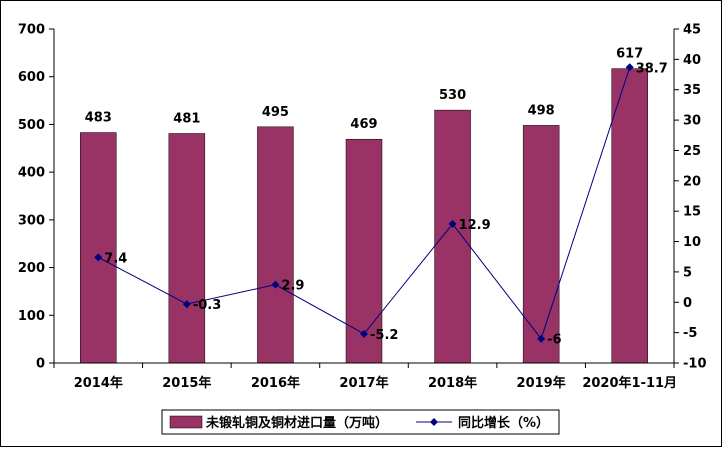 The image size is (722, 452). Describe the element at coordinates (363, 124) in the screenshot. I see `bar-value-label: 469` at that location.